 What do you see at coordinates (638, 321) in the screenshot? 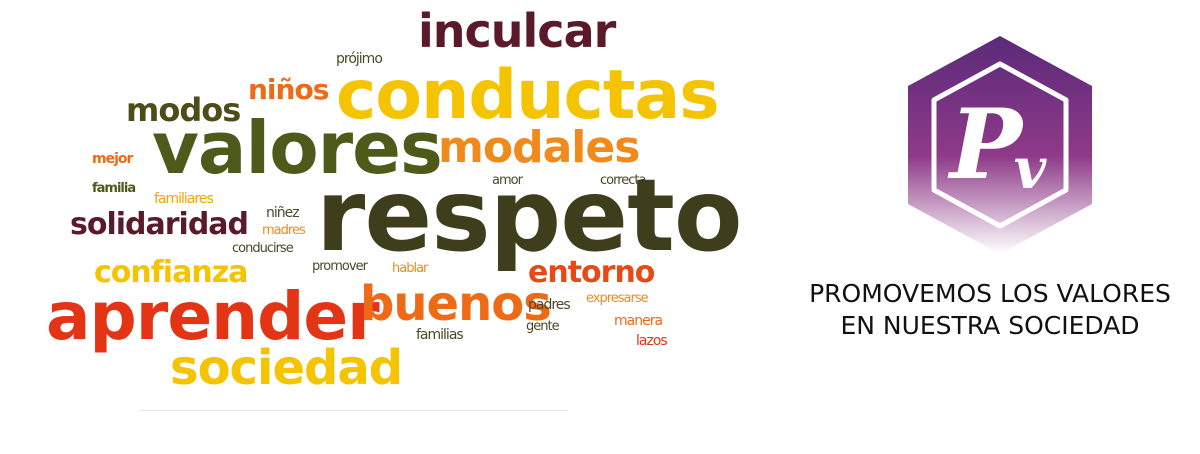
I see `cloud-word-manera: manera` at bounding box center [638, 321].